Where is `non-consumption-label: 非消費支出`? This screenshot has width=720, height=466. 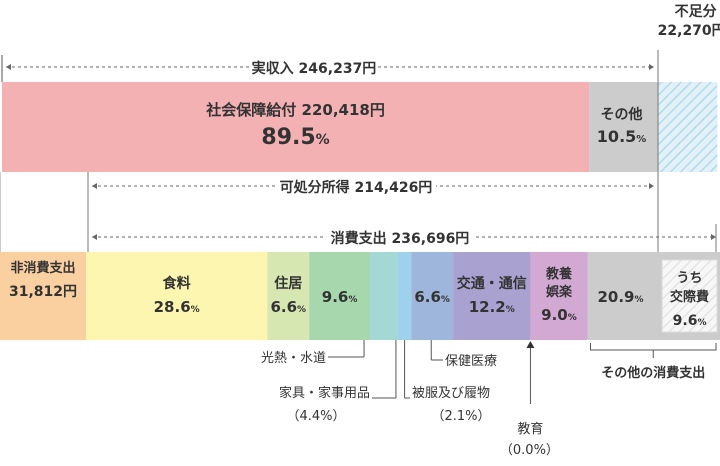
non-consumption-label: 非消費支出 is located at coordinates (42, 268).